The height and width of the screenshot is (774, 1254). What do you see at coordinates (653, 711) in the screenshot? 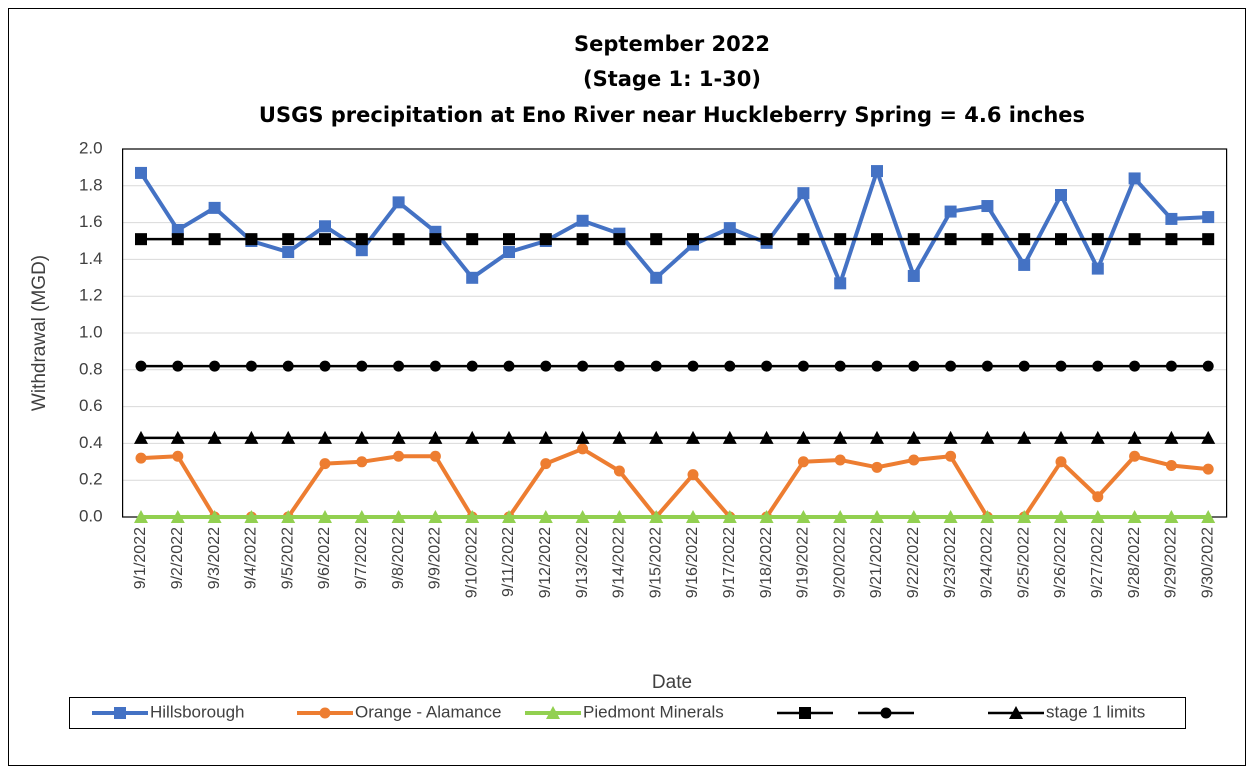
I see `legend-label: Piedmont Minerals` at bounding box center [653, 711].